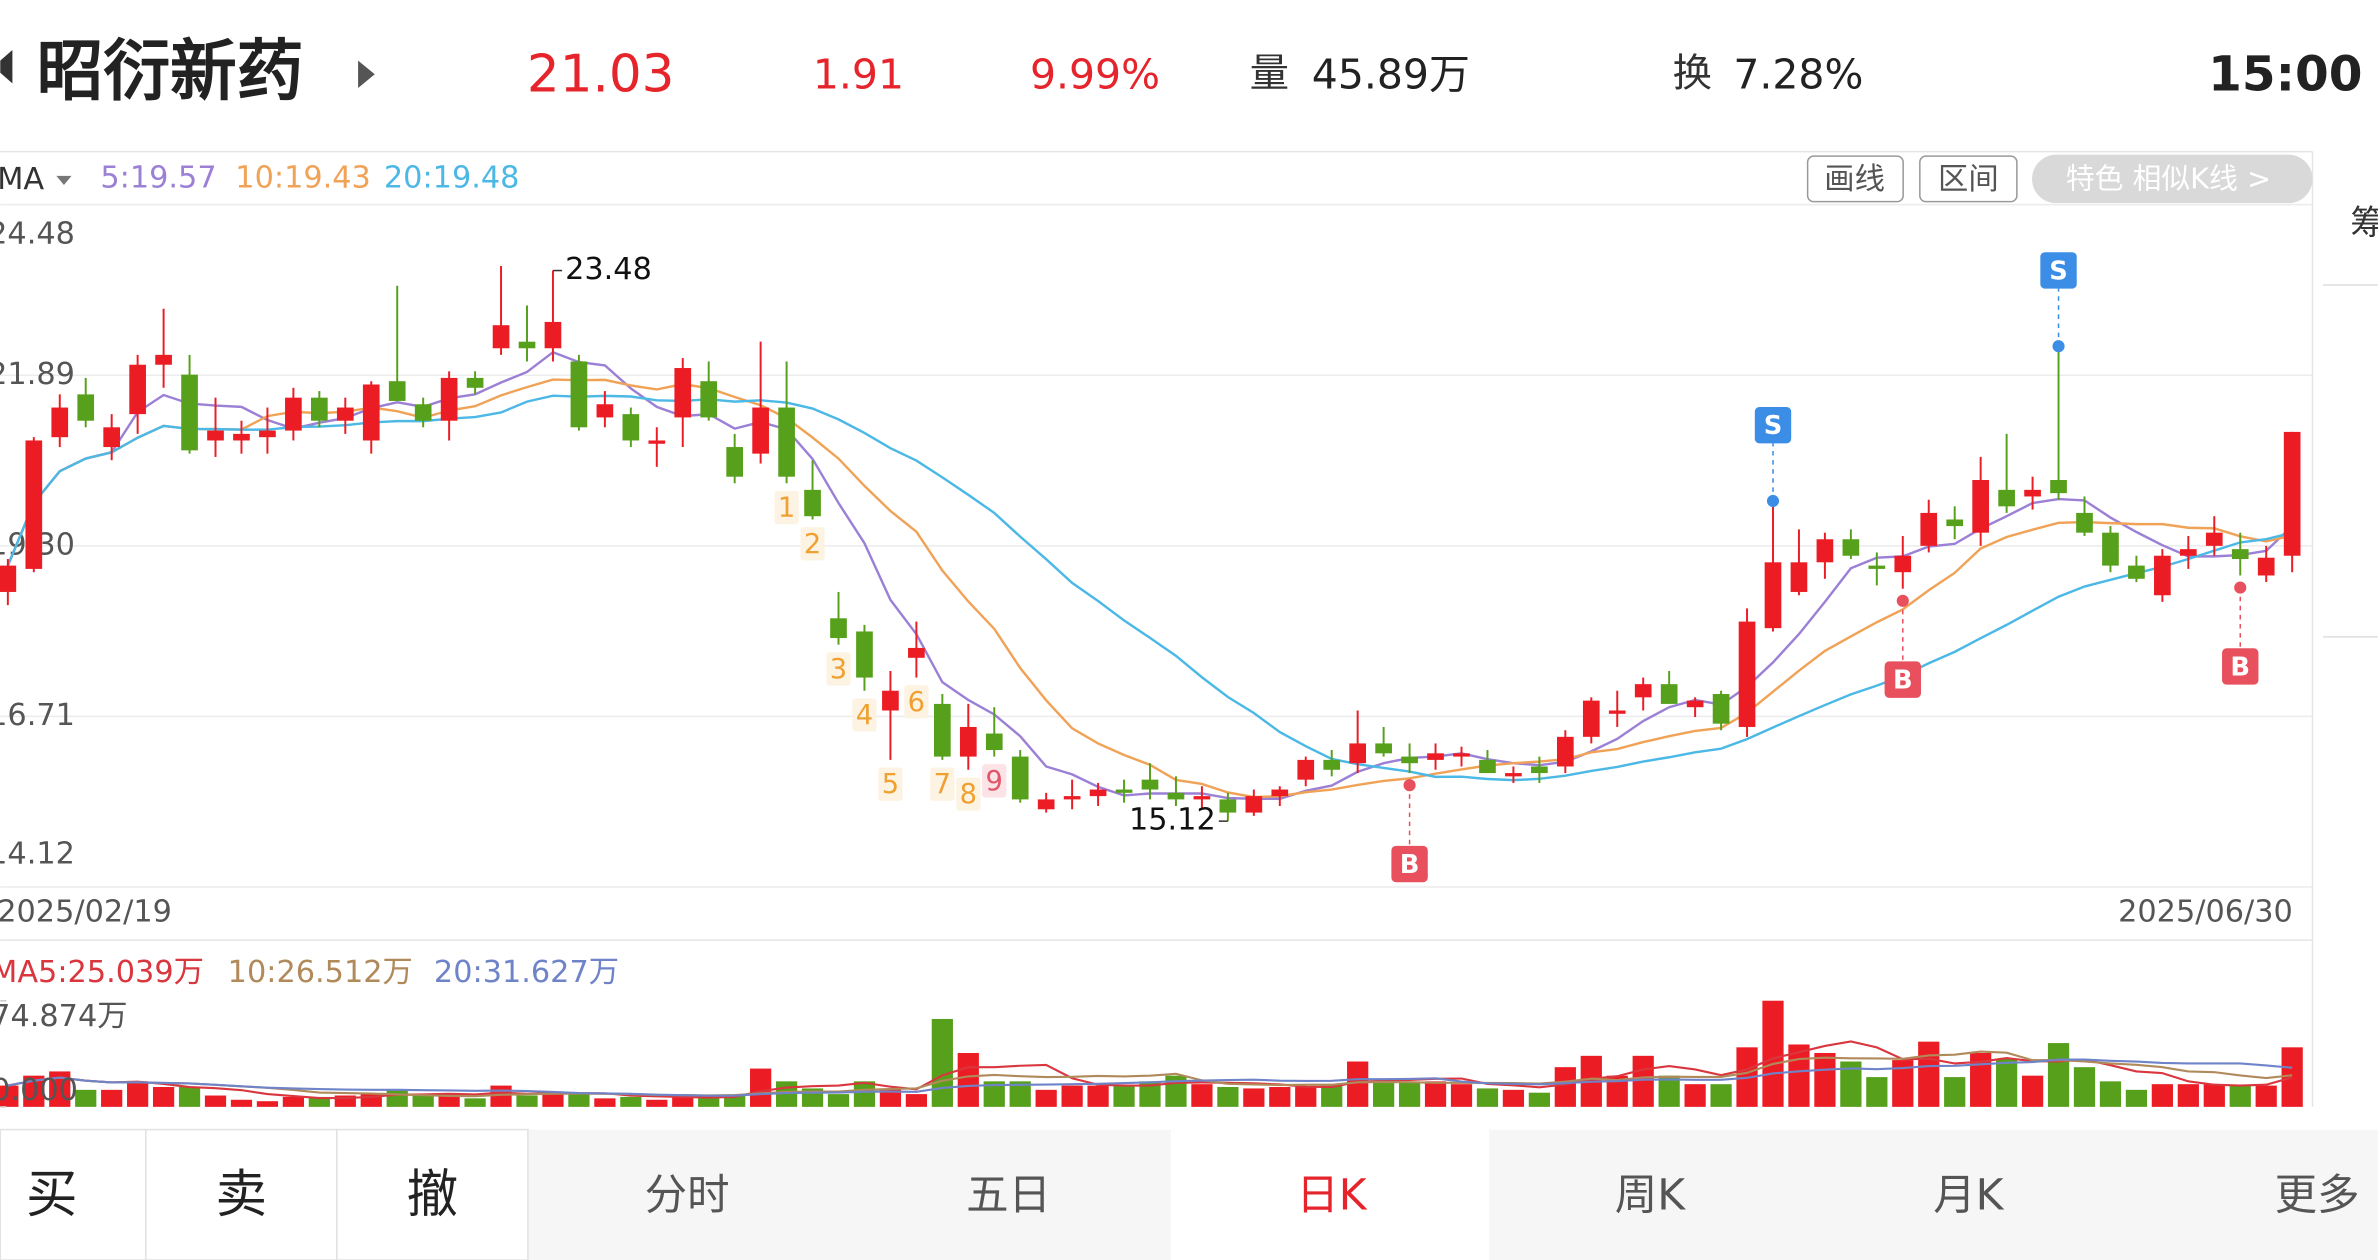 This screenshot has height=1260, width=2378. Describe the element at coordinates (687, 1195) in the screenshot. I see `period-tab: 分时` at that location.